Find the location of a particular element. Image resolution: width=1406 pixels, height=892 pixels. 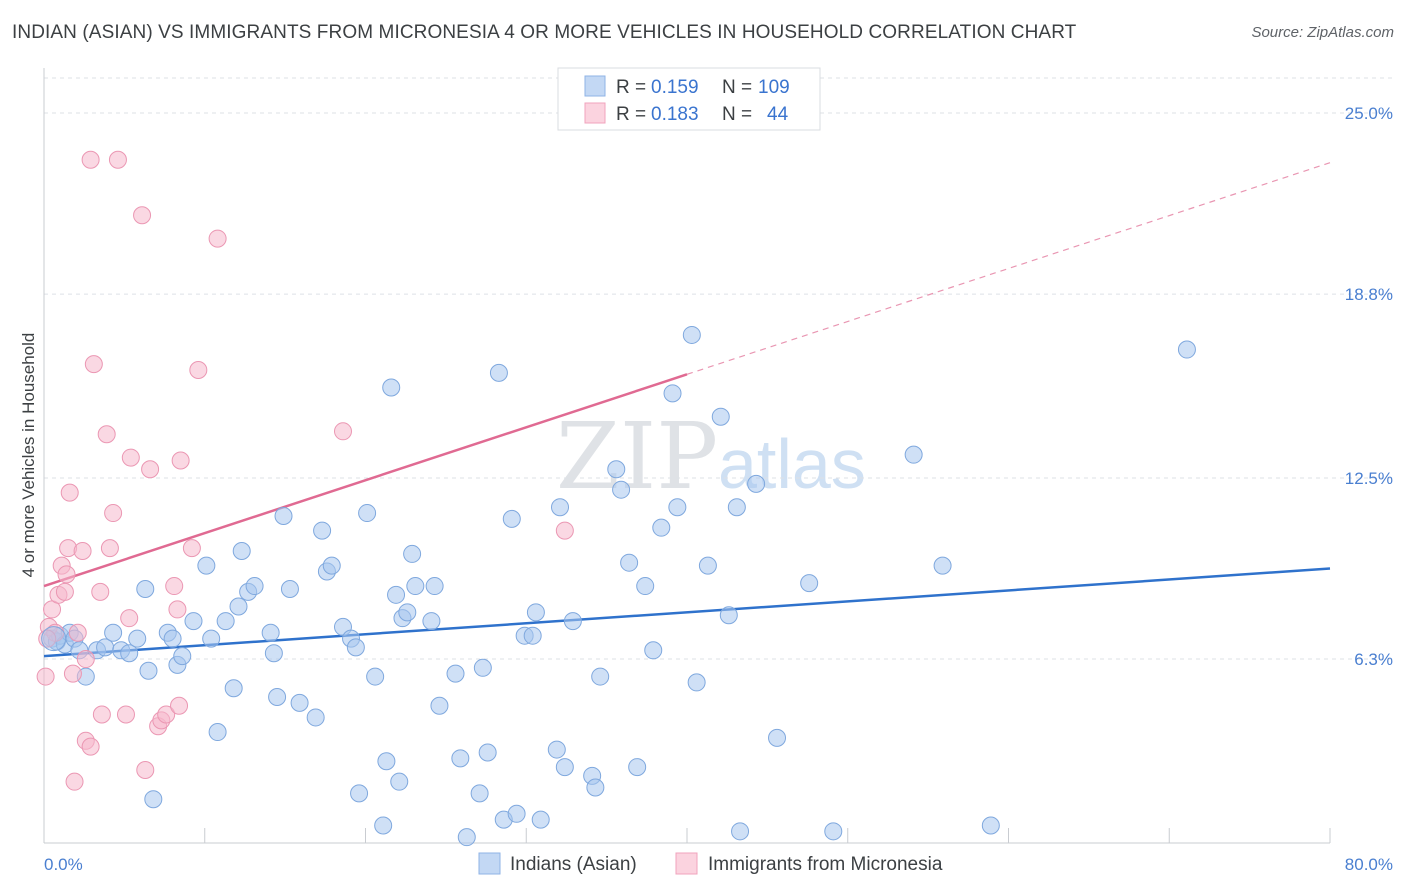

bottom-legend-swatch-blue is located at coordinates (489, 863).